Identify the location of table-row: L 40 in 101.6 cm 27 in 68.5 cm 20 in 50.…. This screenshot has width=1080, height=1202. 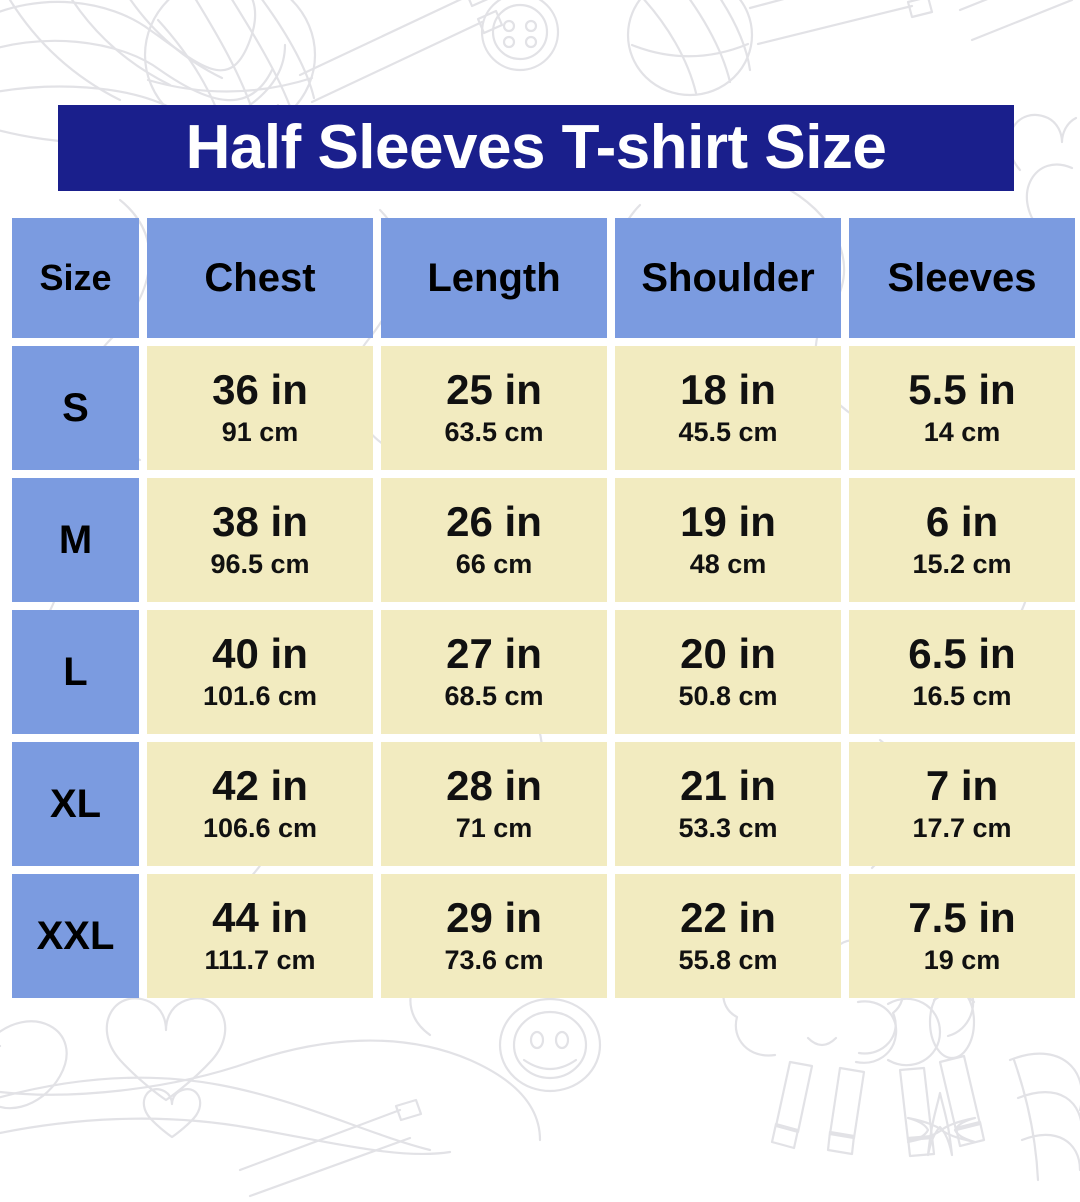
(543, 672).